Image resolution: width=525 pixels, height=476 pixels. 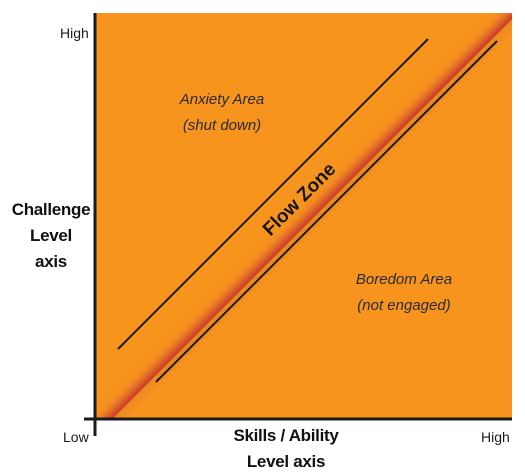 I want to click on anxiety-area-title: Anxiety Area, so click(x=222, y=99).